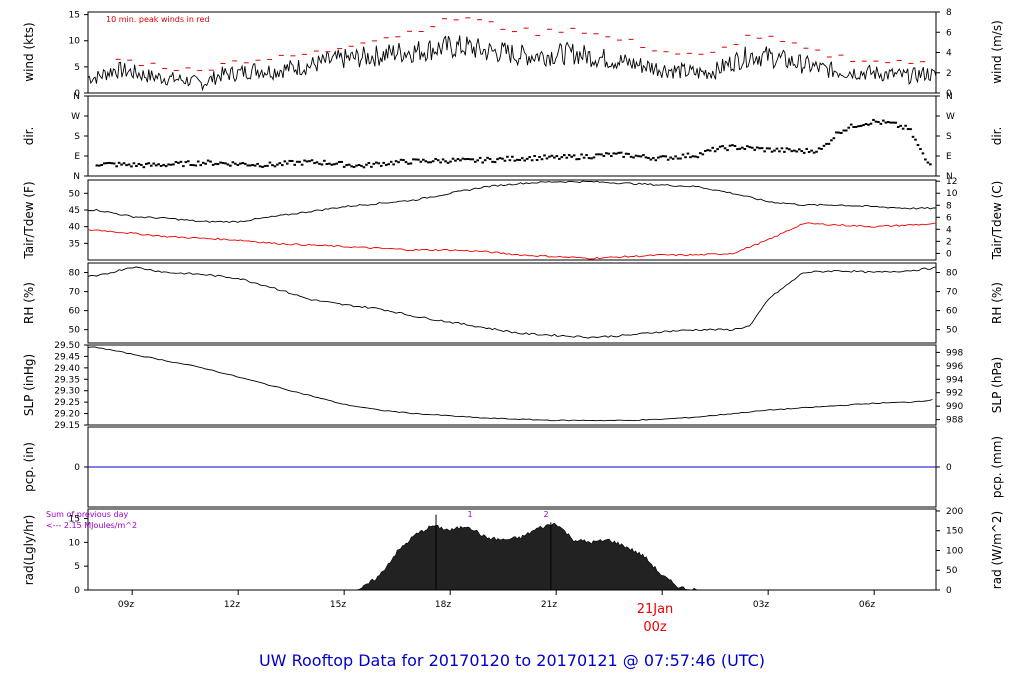 The height and width of the screenshot is (700, 1024). Describe the element at coordinates (954, 353) in the screenshot. I see `slp-tick-label-right: 998` at that location.